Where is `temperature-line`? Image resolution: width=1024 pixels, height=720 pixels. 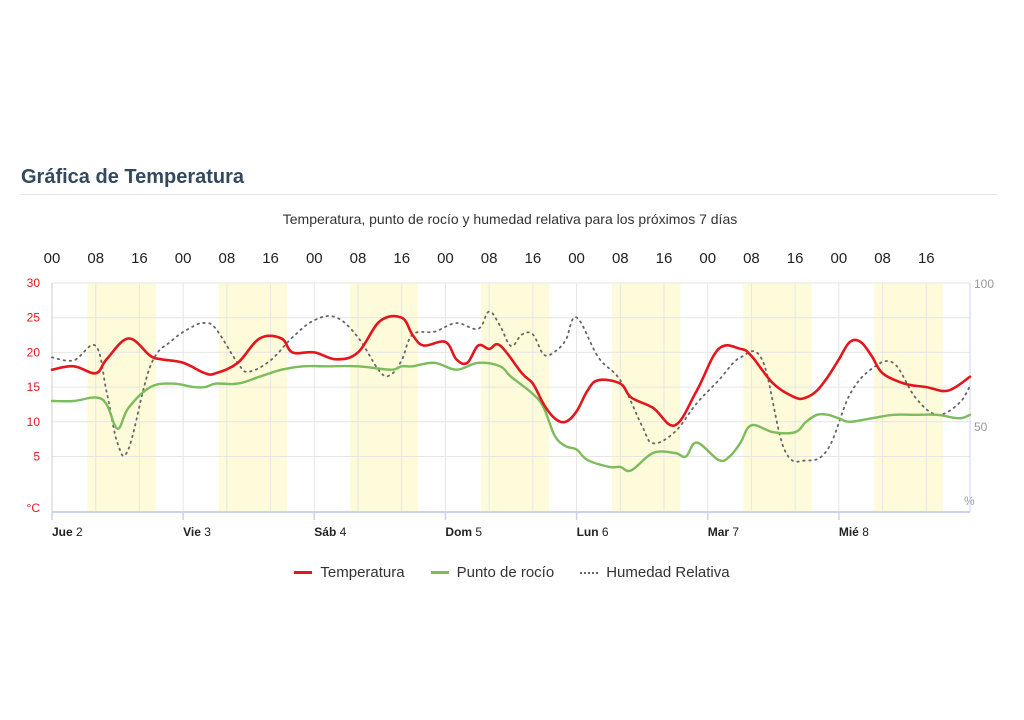 temperature-line is located at coordinates (511, 370).